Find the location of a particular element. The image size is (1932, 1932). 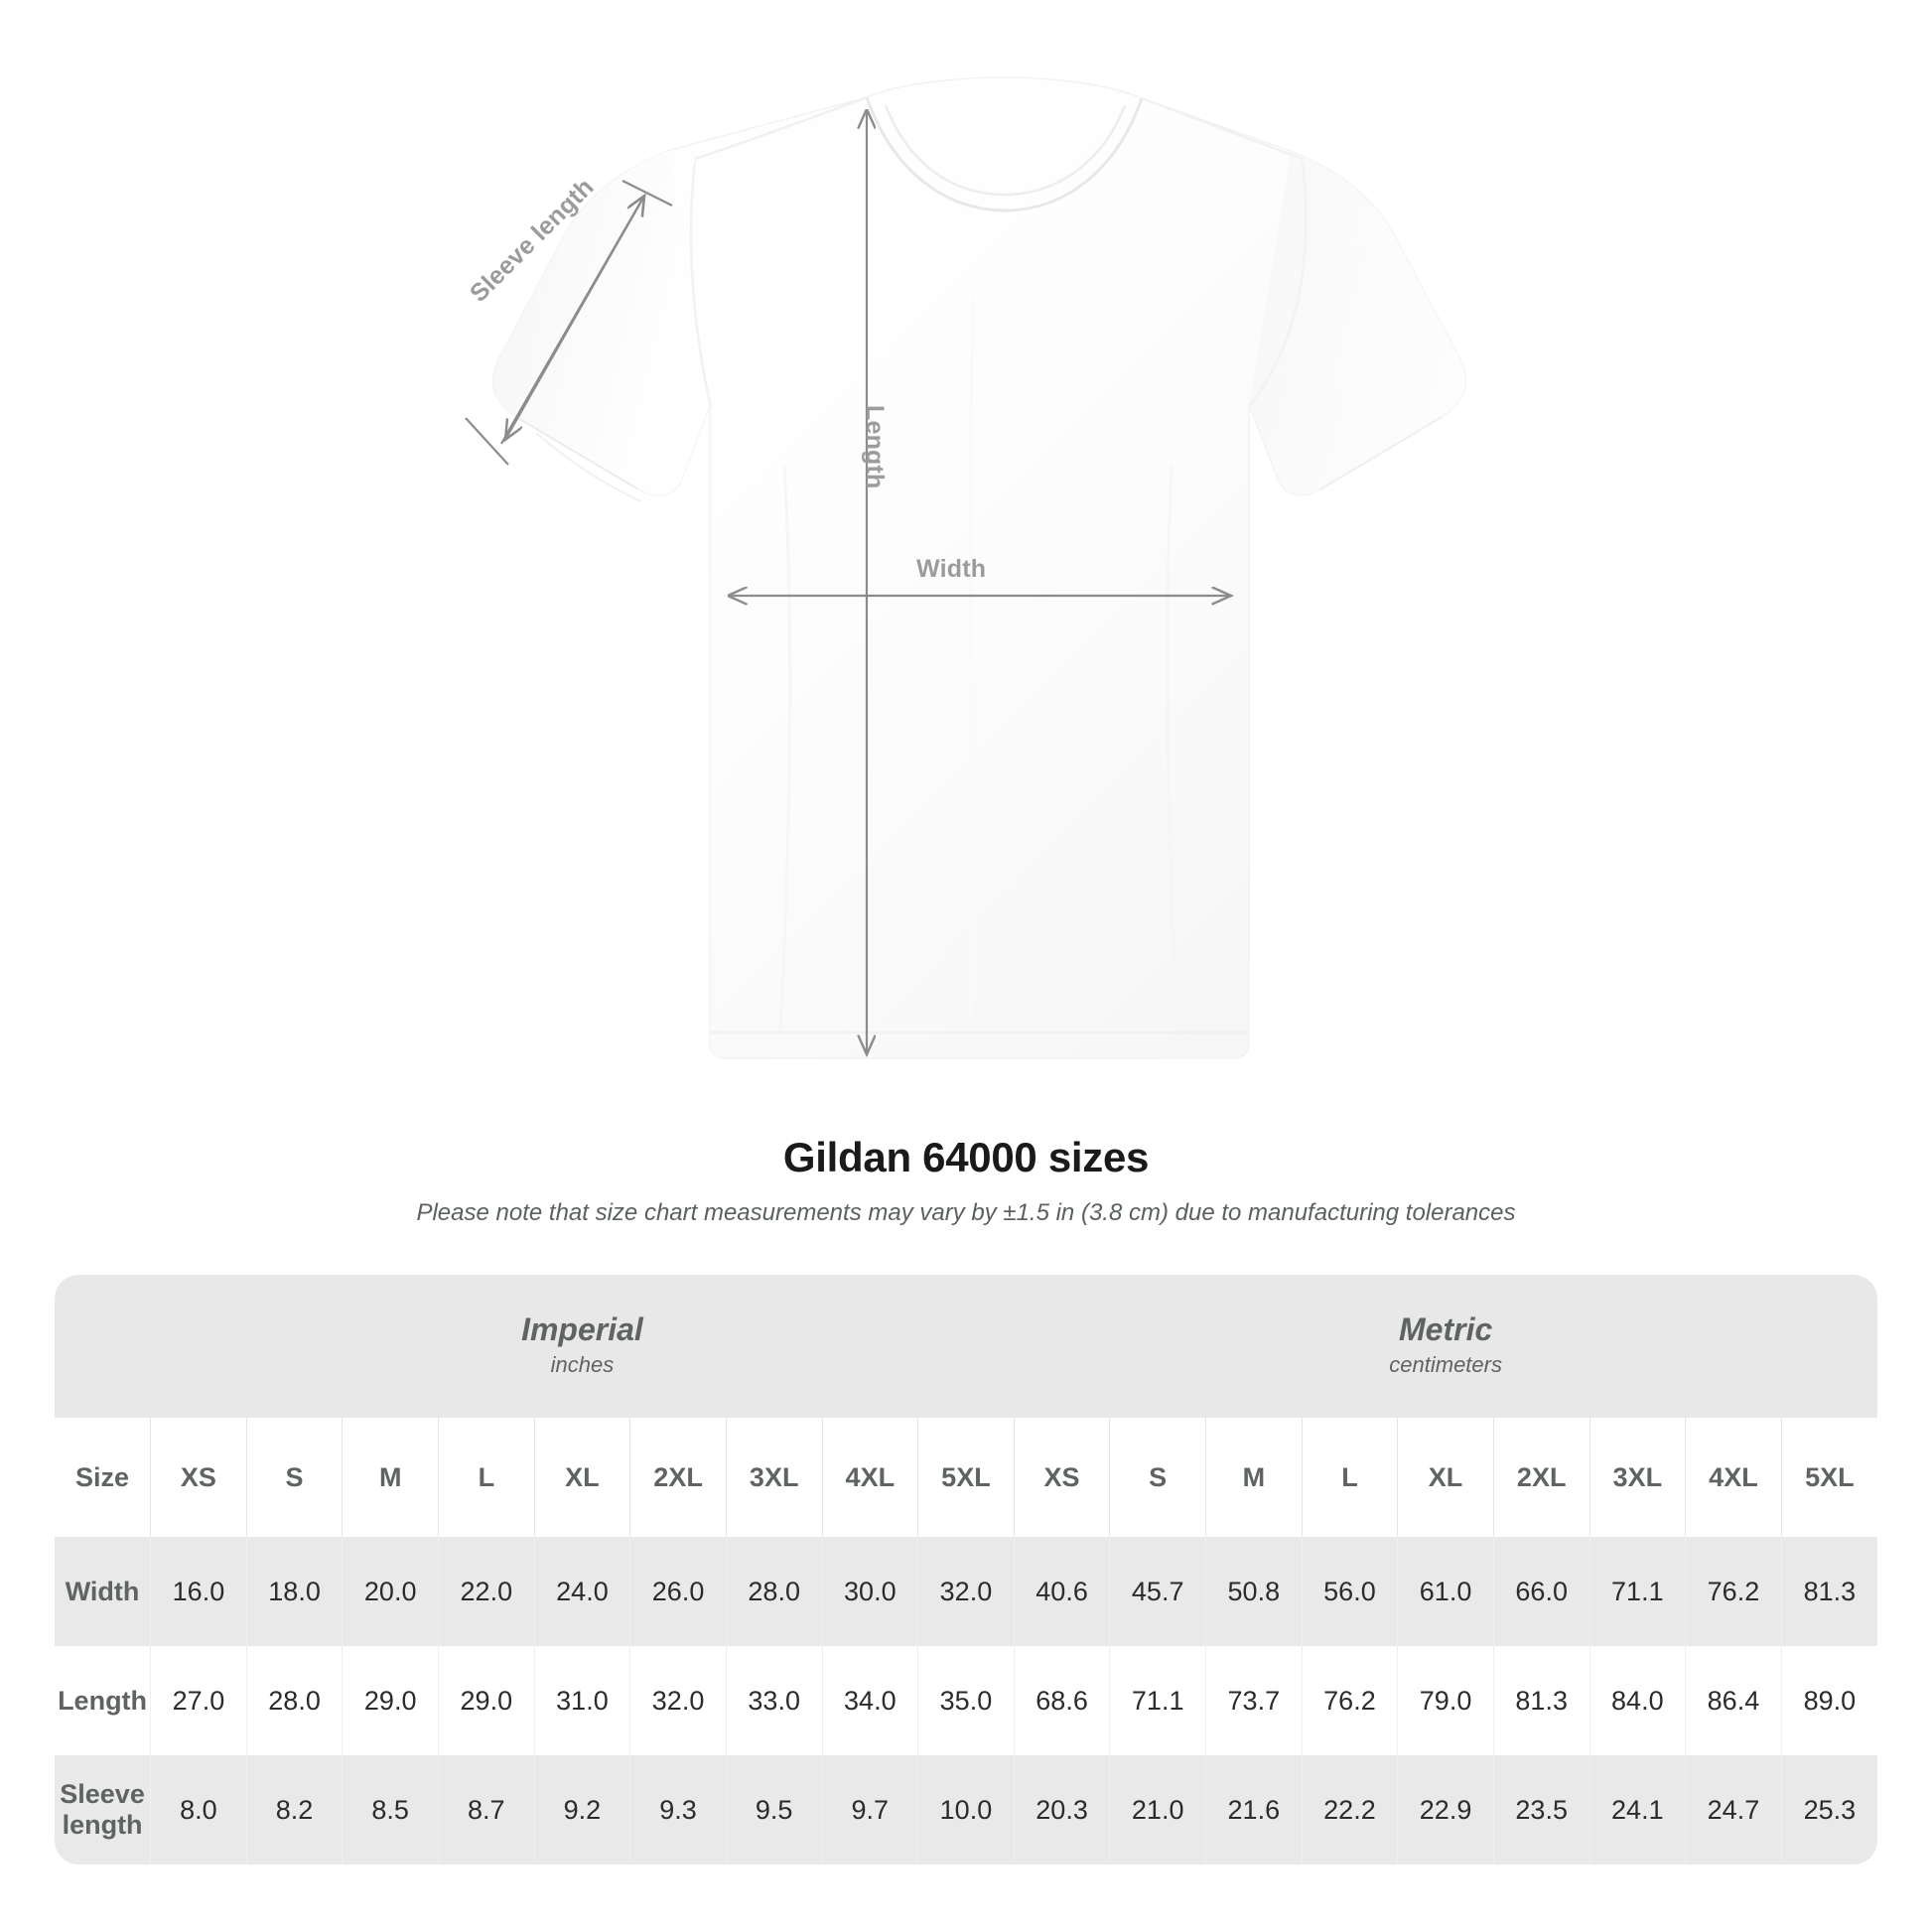

table-cell: 9.3 is located at coordinates (678, 1810).